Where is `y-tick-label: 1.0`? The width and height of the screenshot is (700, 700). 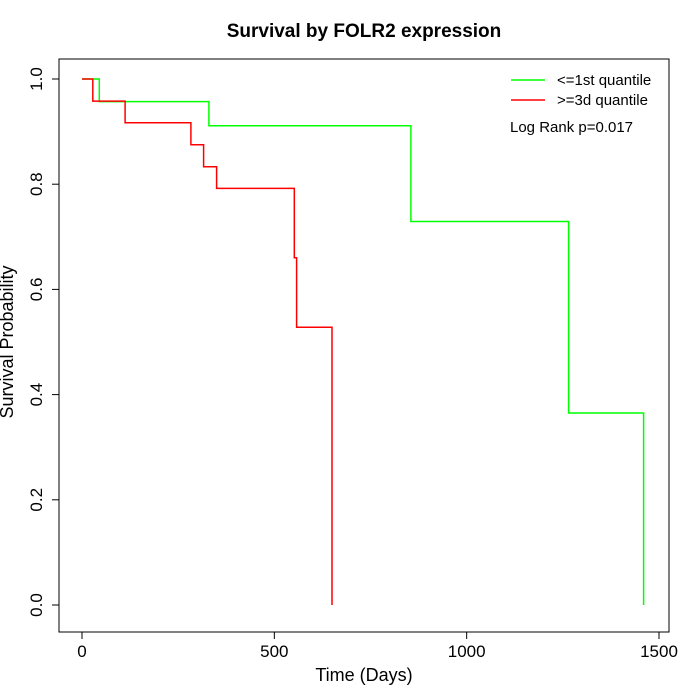
y-tick-label: 1.0 is located at coordinates (36, 79).